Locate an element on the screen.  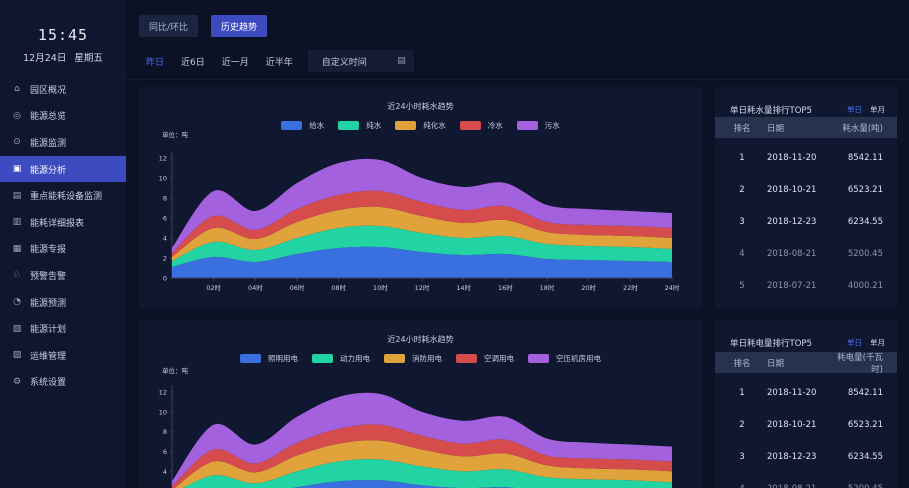
filter-last-month: 近一月 is located at coordinates (235, 62).